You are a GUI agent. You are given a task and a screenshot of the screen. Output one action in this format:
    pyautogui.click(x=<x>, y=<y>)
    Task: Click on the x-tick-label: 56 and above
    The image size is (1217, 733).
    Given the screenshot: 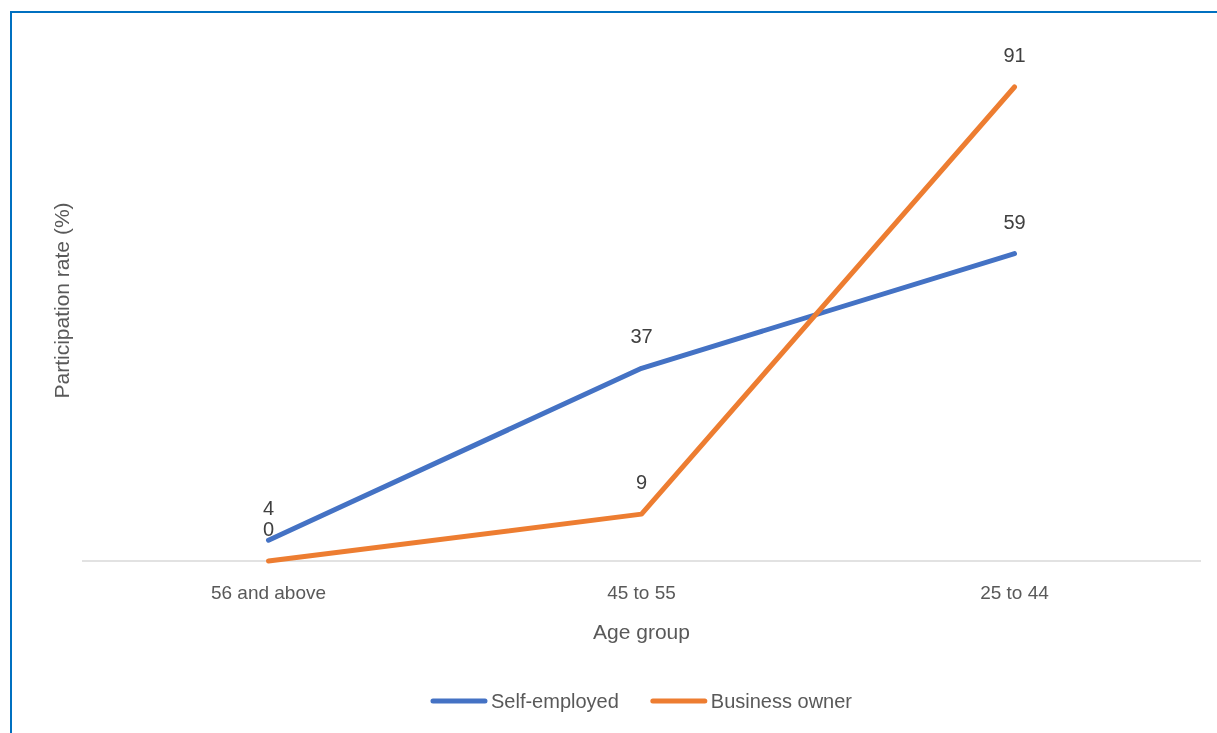 What is the action you would take?
    pyautogui.click(x=268, y=592)
    